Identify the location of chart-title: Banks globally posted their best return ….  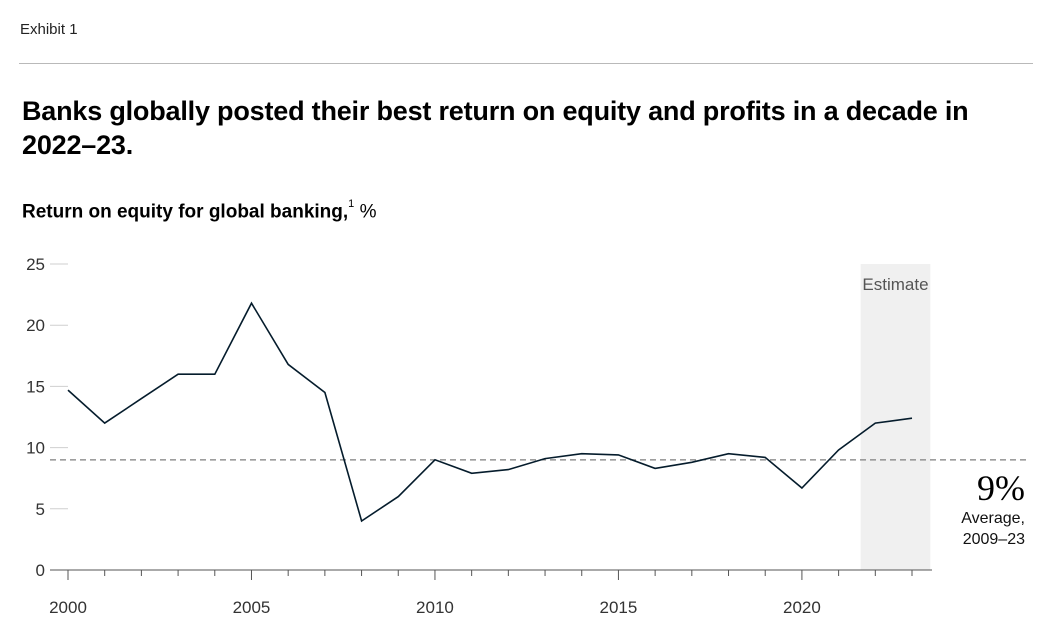
(495, 128).